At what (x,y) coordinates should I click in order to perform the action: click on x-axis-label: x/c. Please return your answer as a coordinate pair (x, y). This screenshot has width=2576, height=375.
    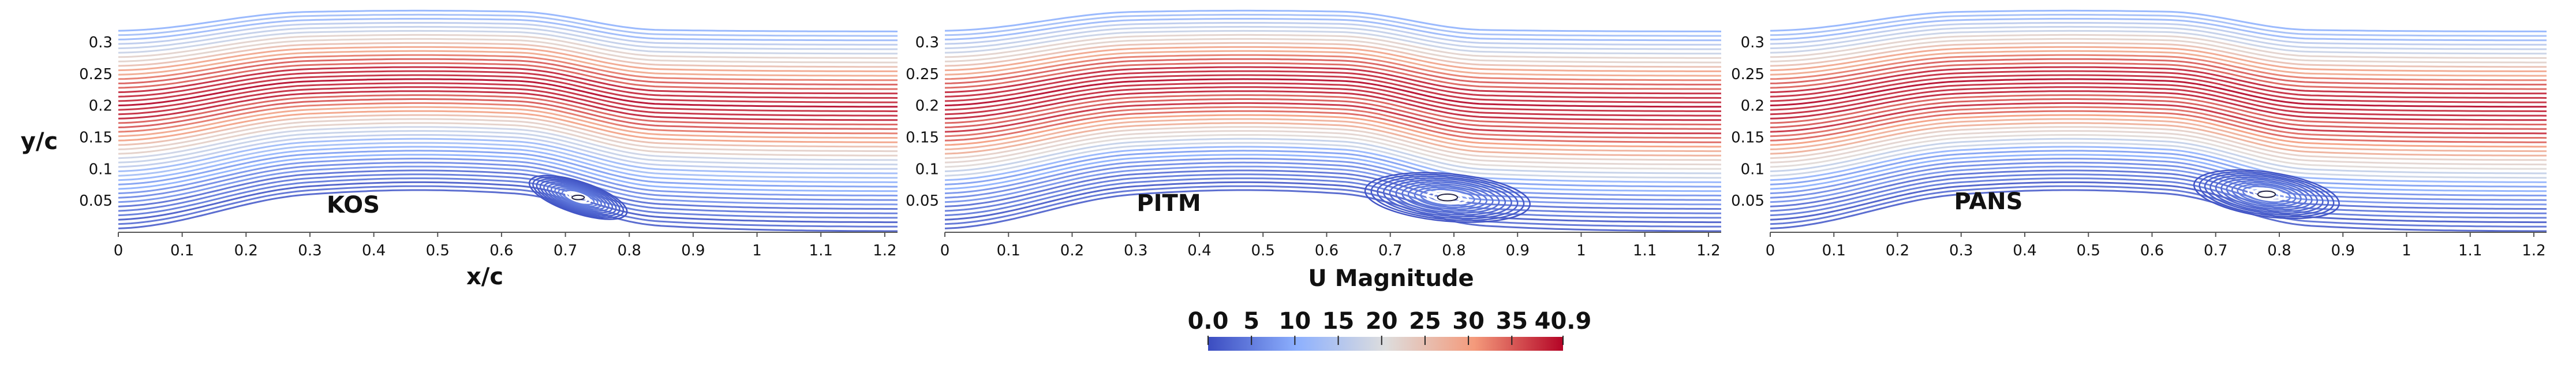
    Looking at the image, I should click on (484, 276).